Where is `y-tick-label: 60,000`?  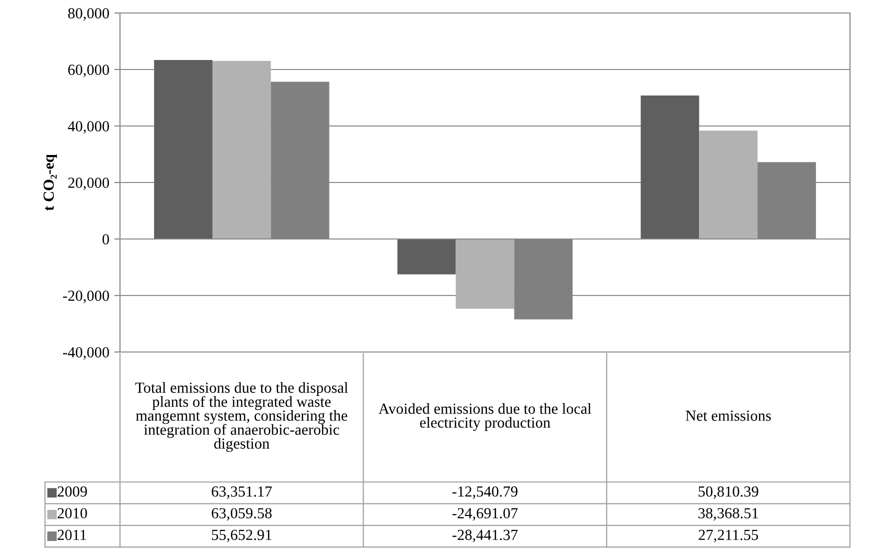 y-tick-label: 60,000 is located at coordinates (88, 71).